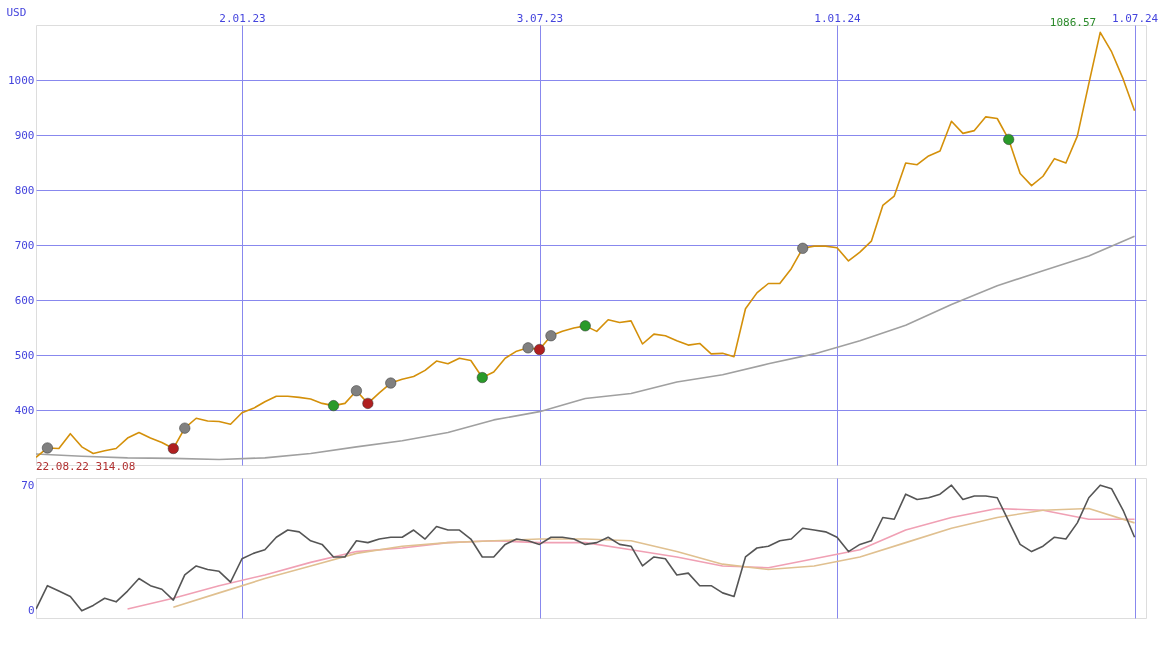 The image size is (1175, 650). I want to click on y-tick-label: 900, so click(24, 135).